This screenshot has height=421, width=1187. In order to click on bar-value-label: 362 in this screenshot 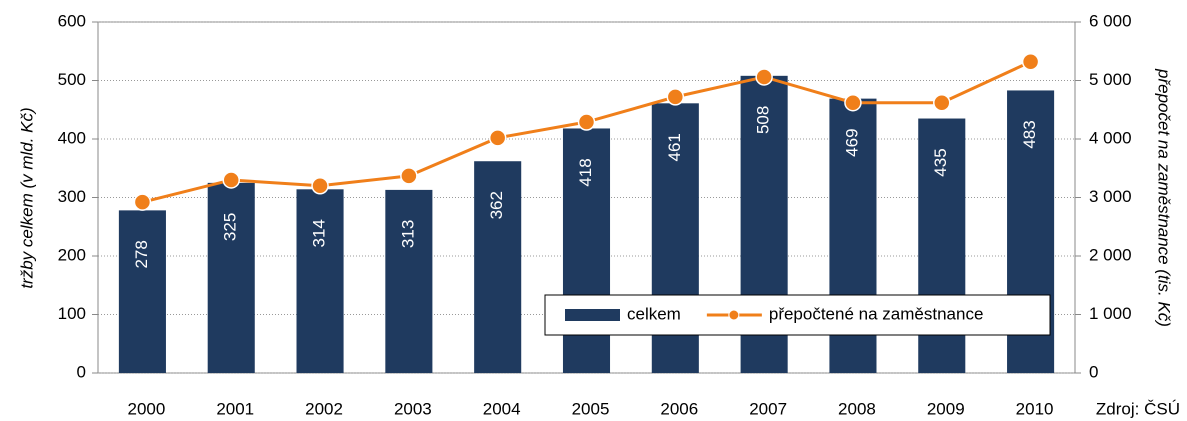, I will do `click(496, 205)`.